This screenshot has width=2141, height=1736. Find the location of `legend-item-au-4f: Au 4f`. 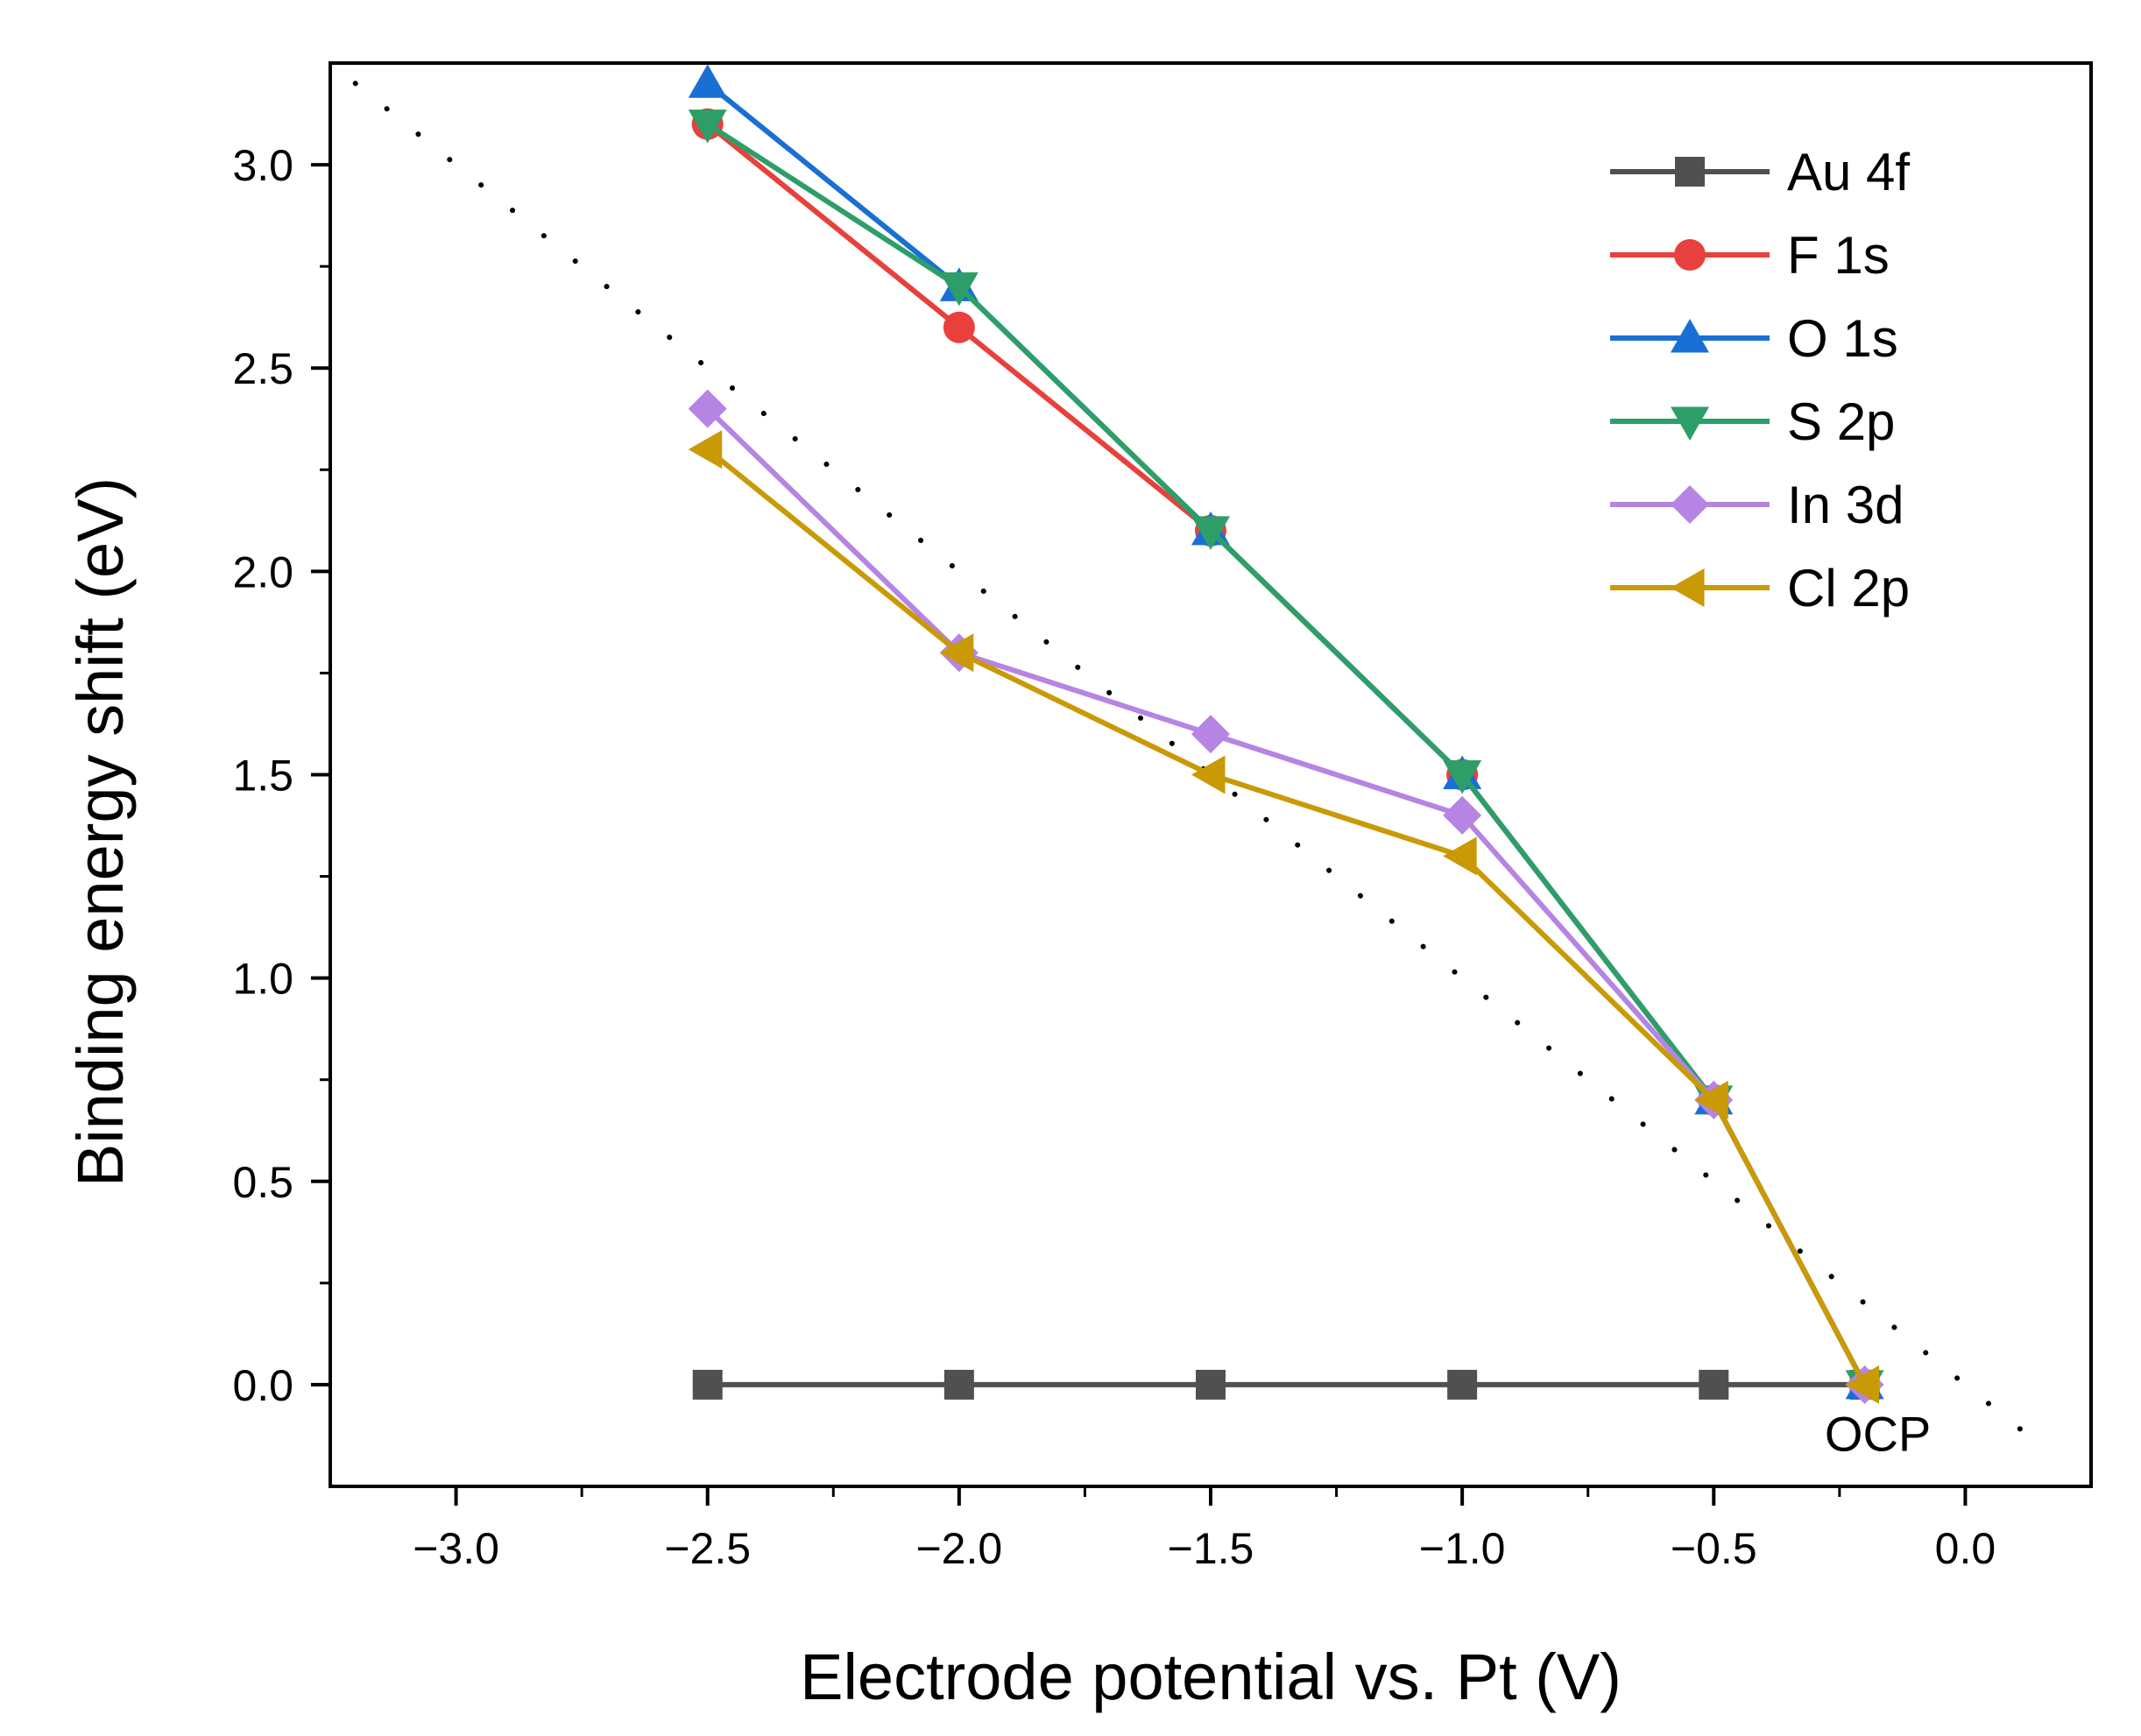

legend-item-au-4f: Au 4f is located at coordinates (1760, 172).